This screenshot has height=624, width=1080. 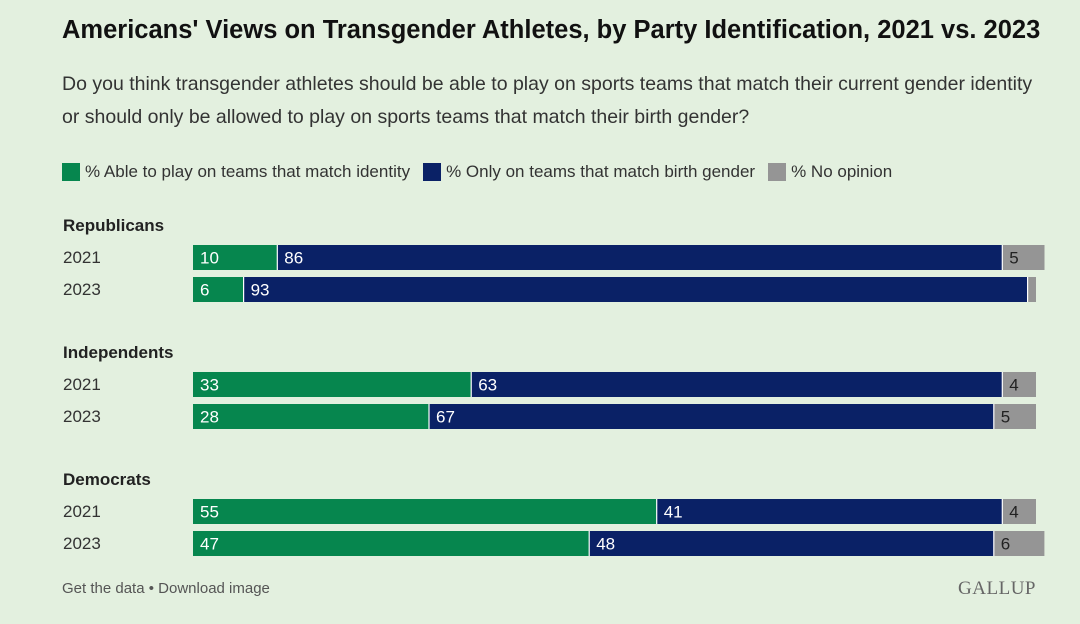 I want to click on legend-item-no-opinion: % No opinion, so click(x=830, y=172).